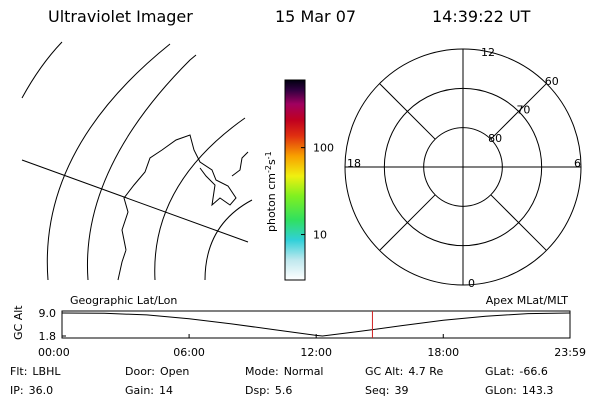 The height and width of the screenshot is (400, 600). What do you see at coordinates (257, 390) in the screenshot?
I see `field-label: Dsp:` at bounding box center [257, 390].